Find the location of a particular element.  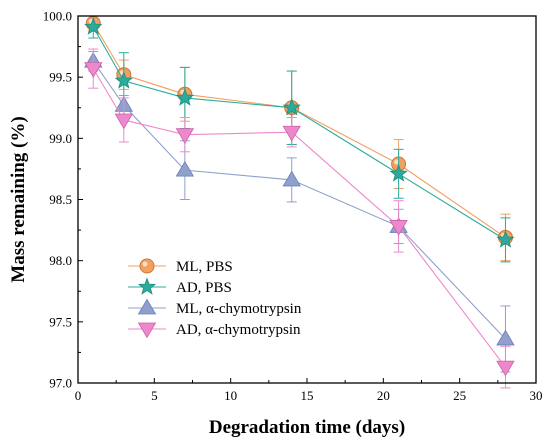

y-axis-title: Mass remaining (%) is located at coordinates (18, 199).